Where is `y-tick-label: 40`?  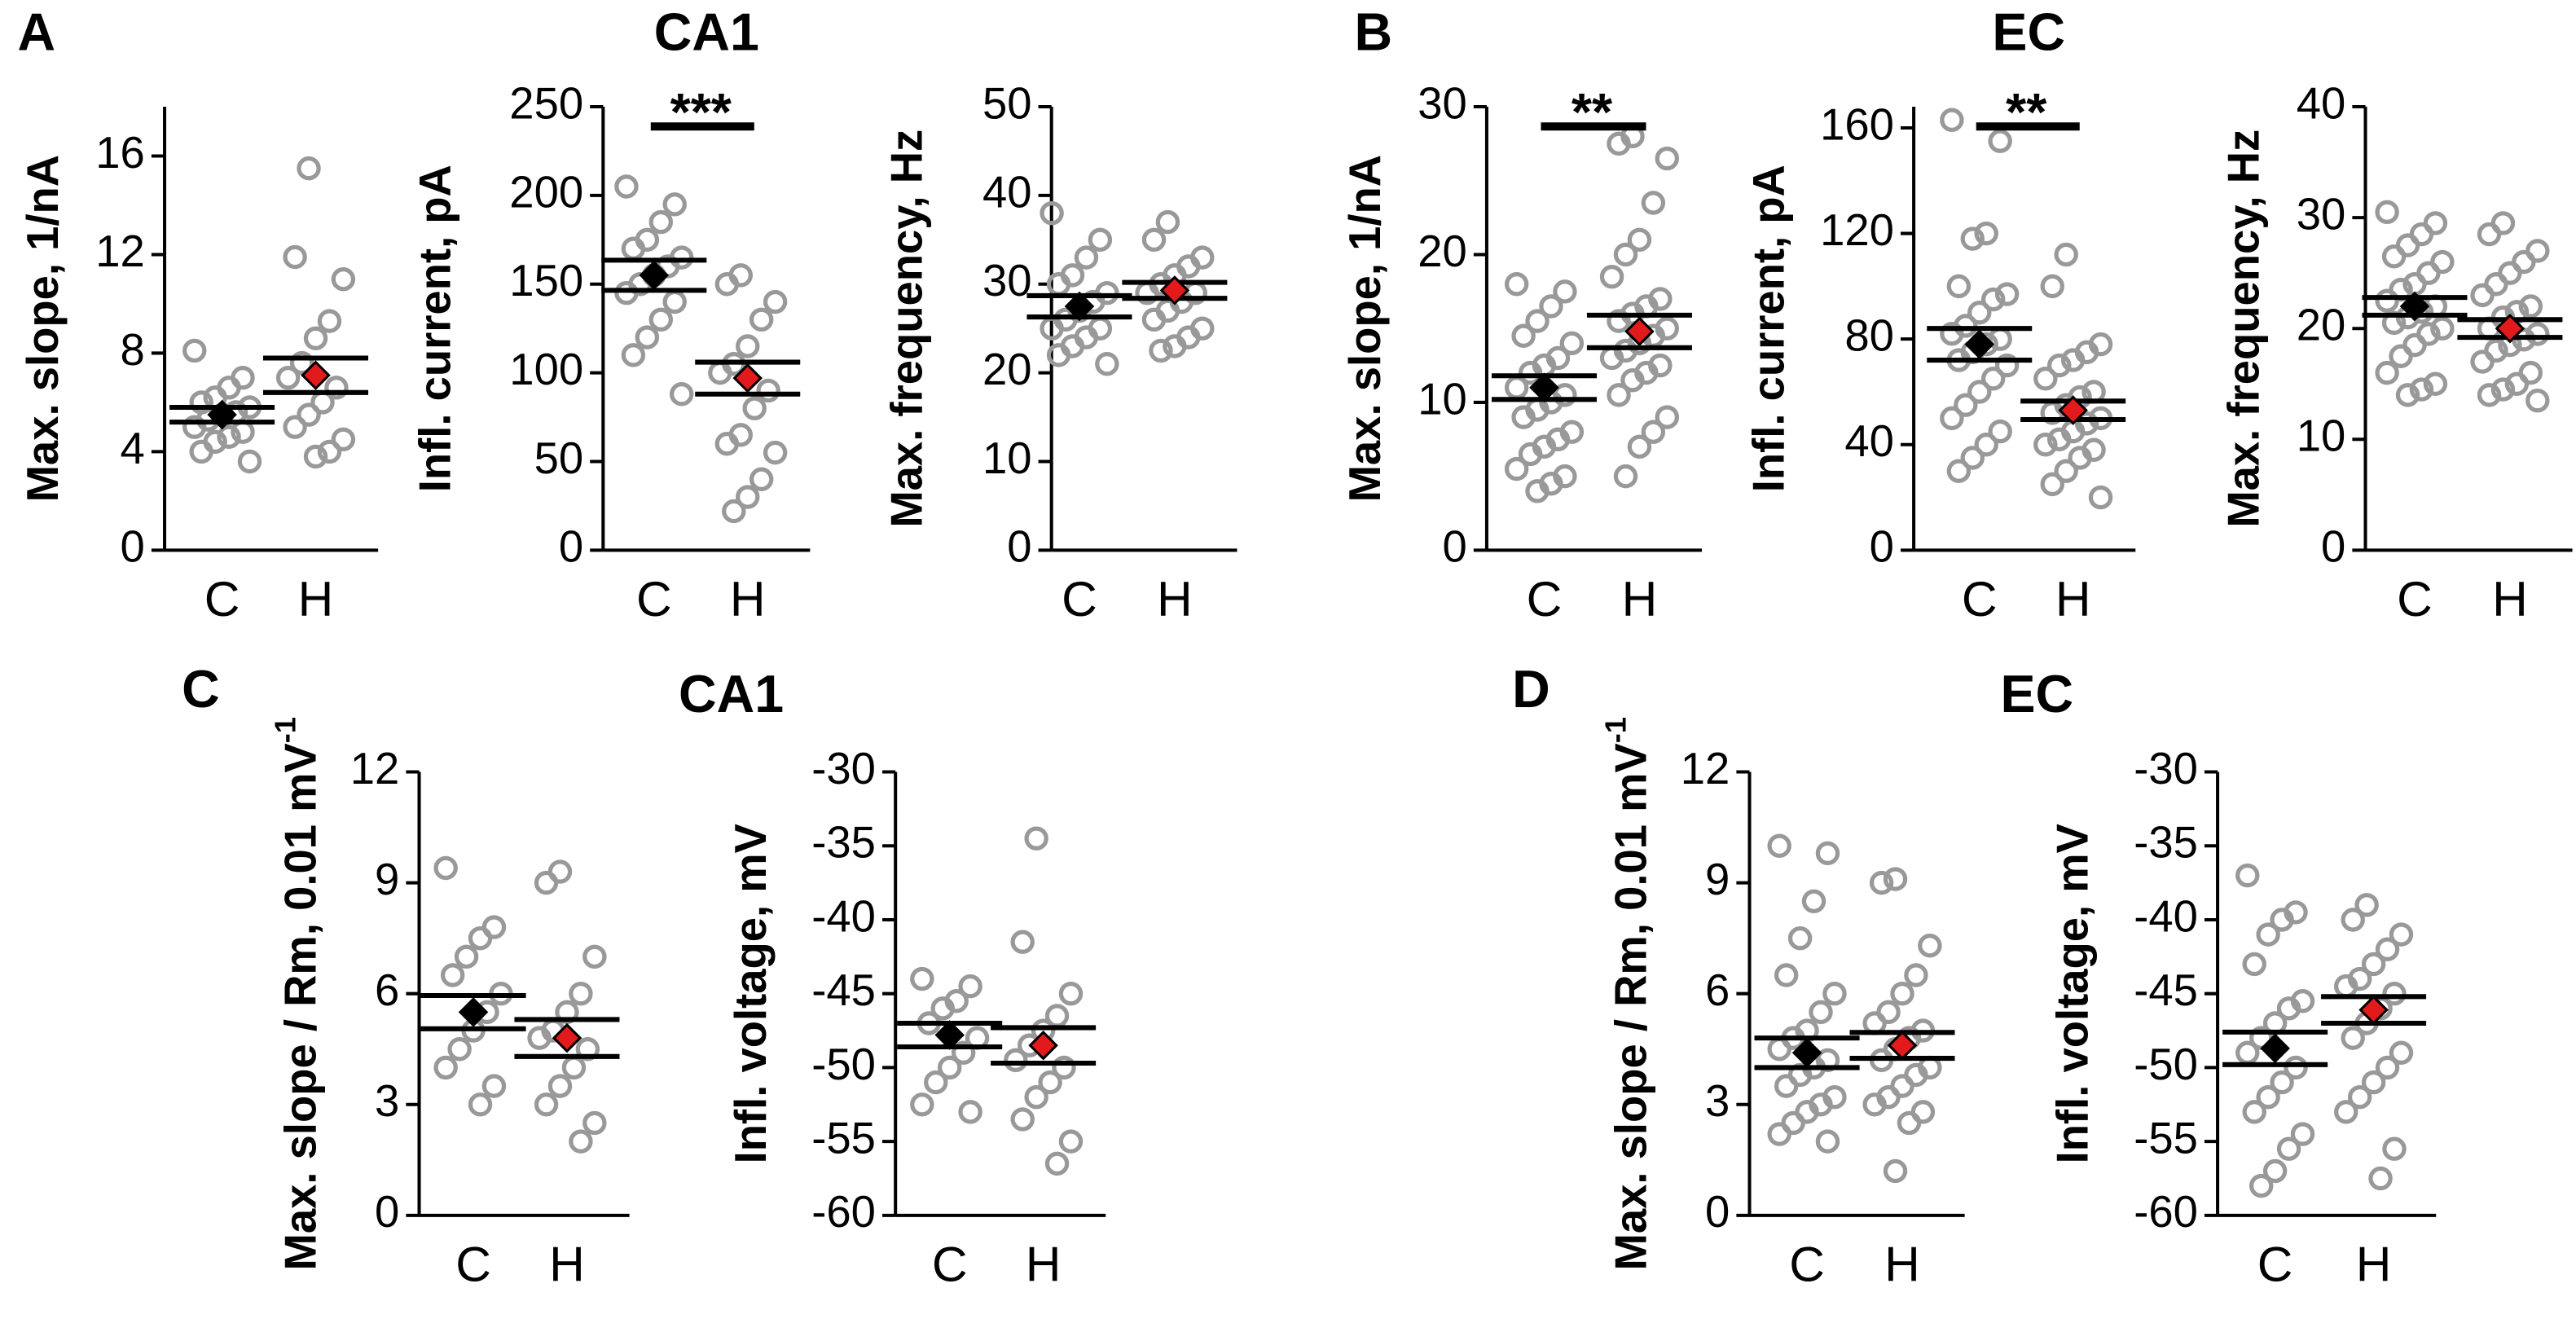
y-tick-label: 40 is located at coordinates (2321, 103).